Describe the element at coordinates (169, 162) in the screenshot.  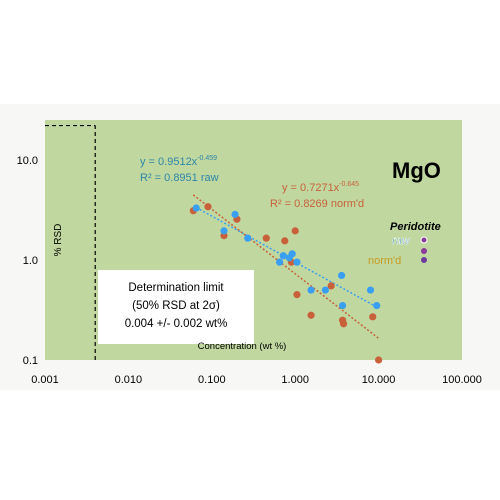
I see `raw-equation-base: y = 0.9512x` at that location.